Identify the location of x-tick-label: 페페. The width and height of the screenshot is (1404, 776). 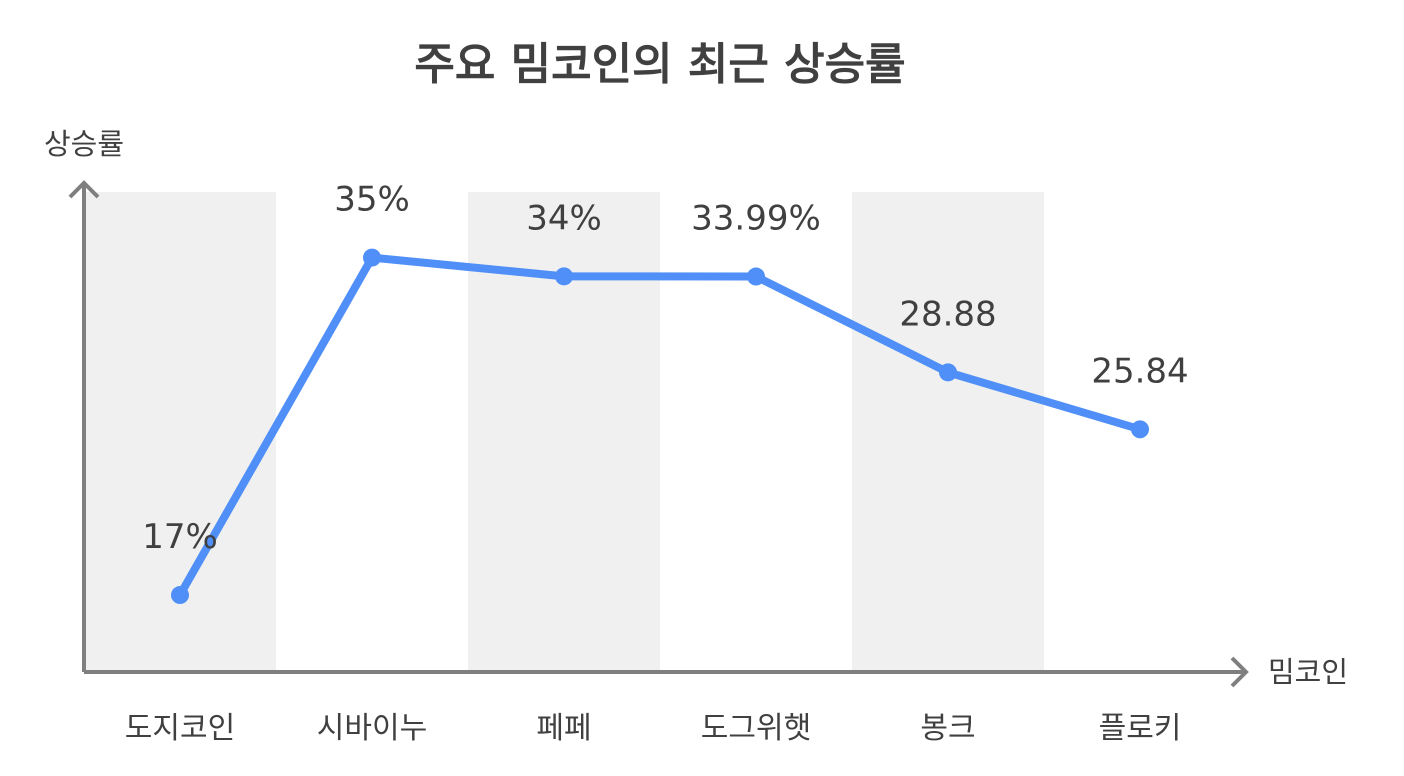
(563, 728).